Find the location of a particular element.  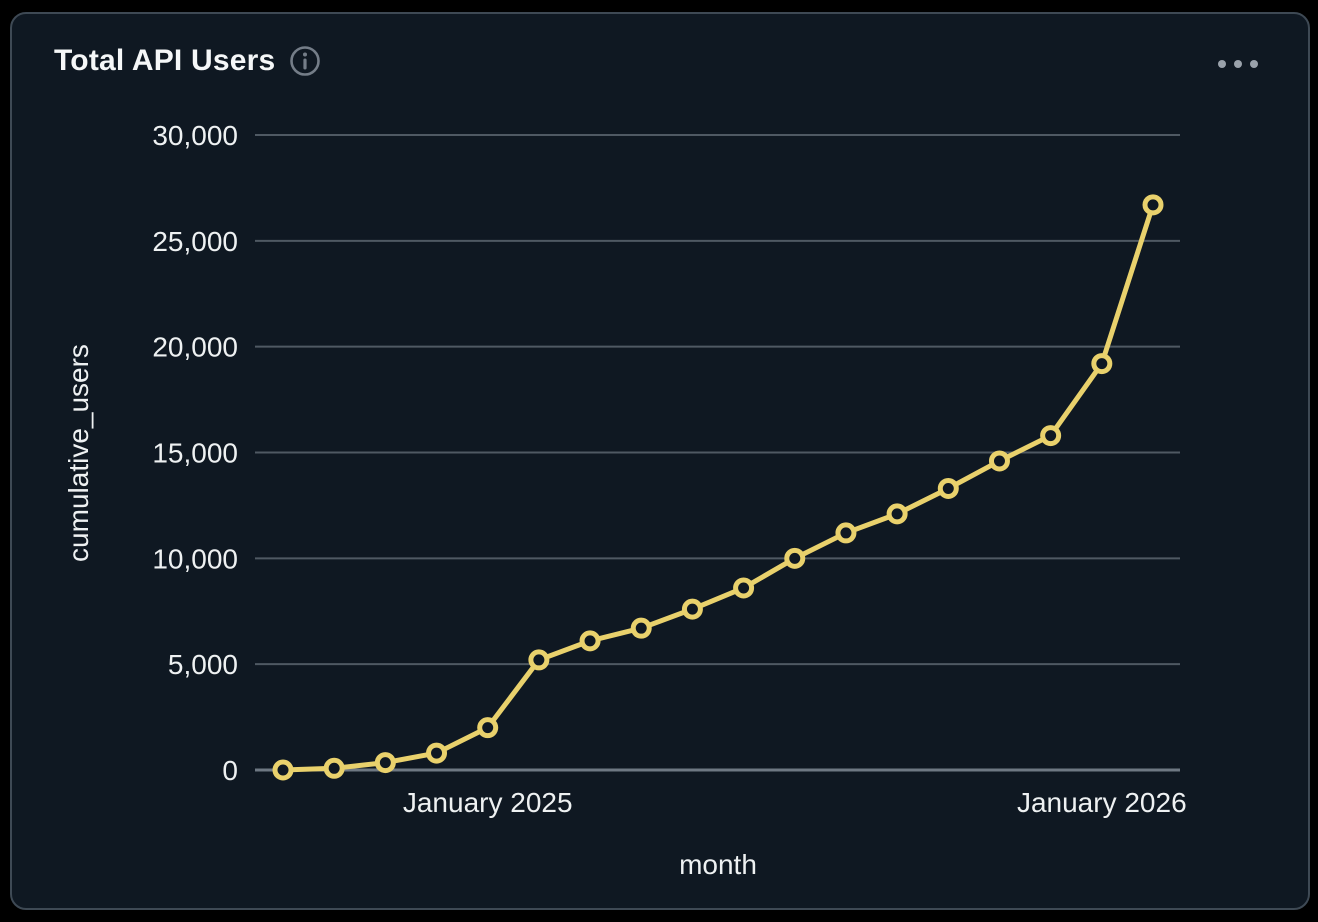

card-title: Total API Users is located at coordinates (165, 60).